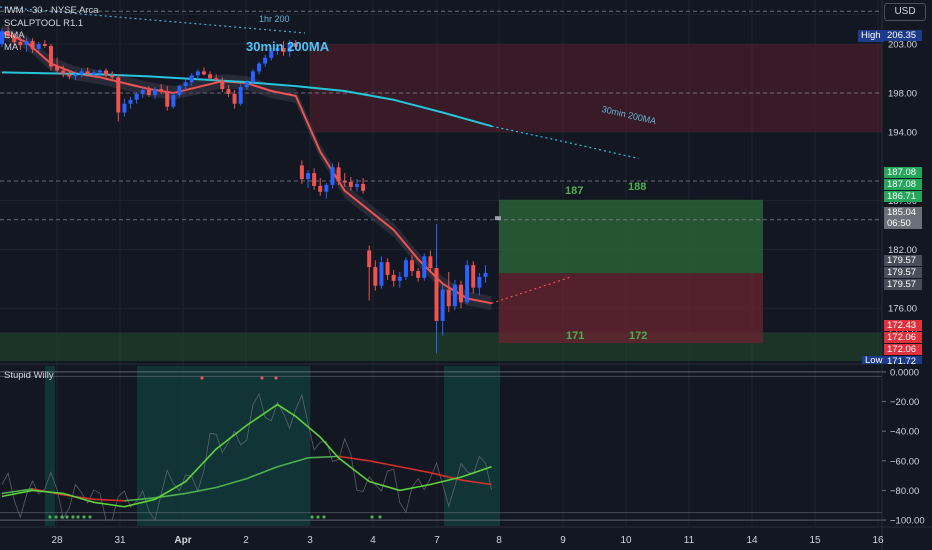 The height and width of the screenshot is (550, 932). I want to click on osc-tick-label: −60.00, so click(904, 461).